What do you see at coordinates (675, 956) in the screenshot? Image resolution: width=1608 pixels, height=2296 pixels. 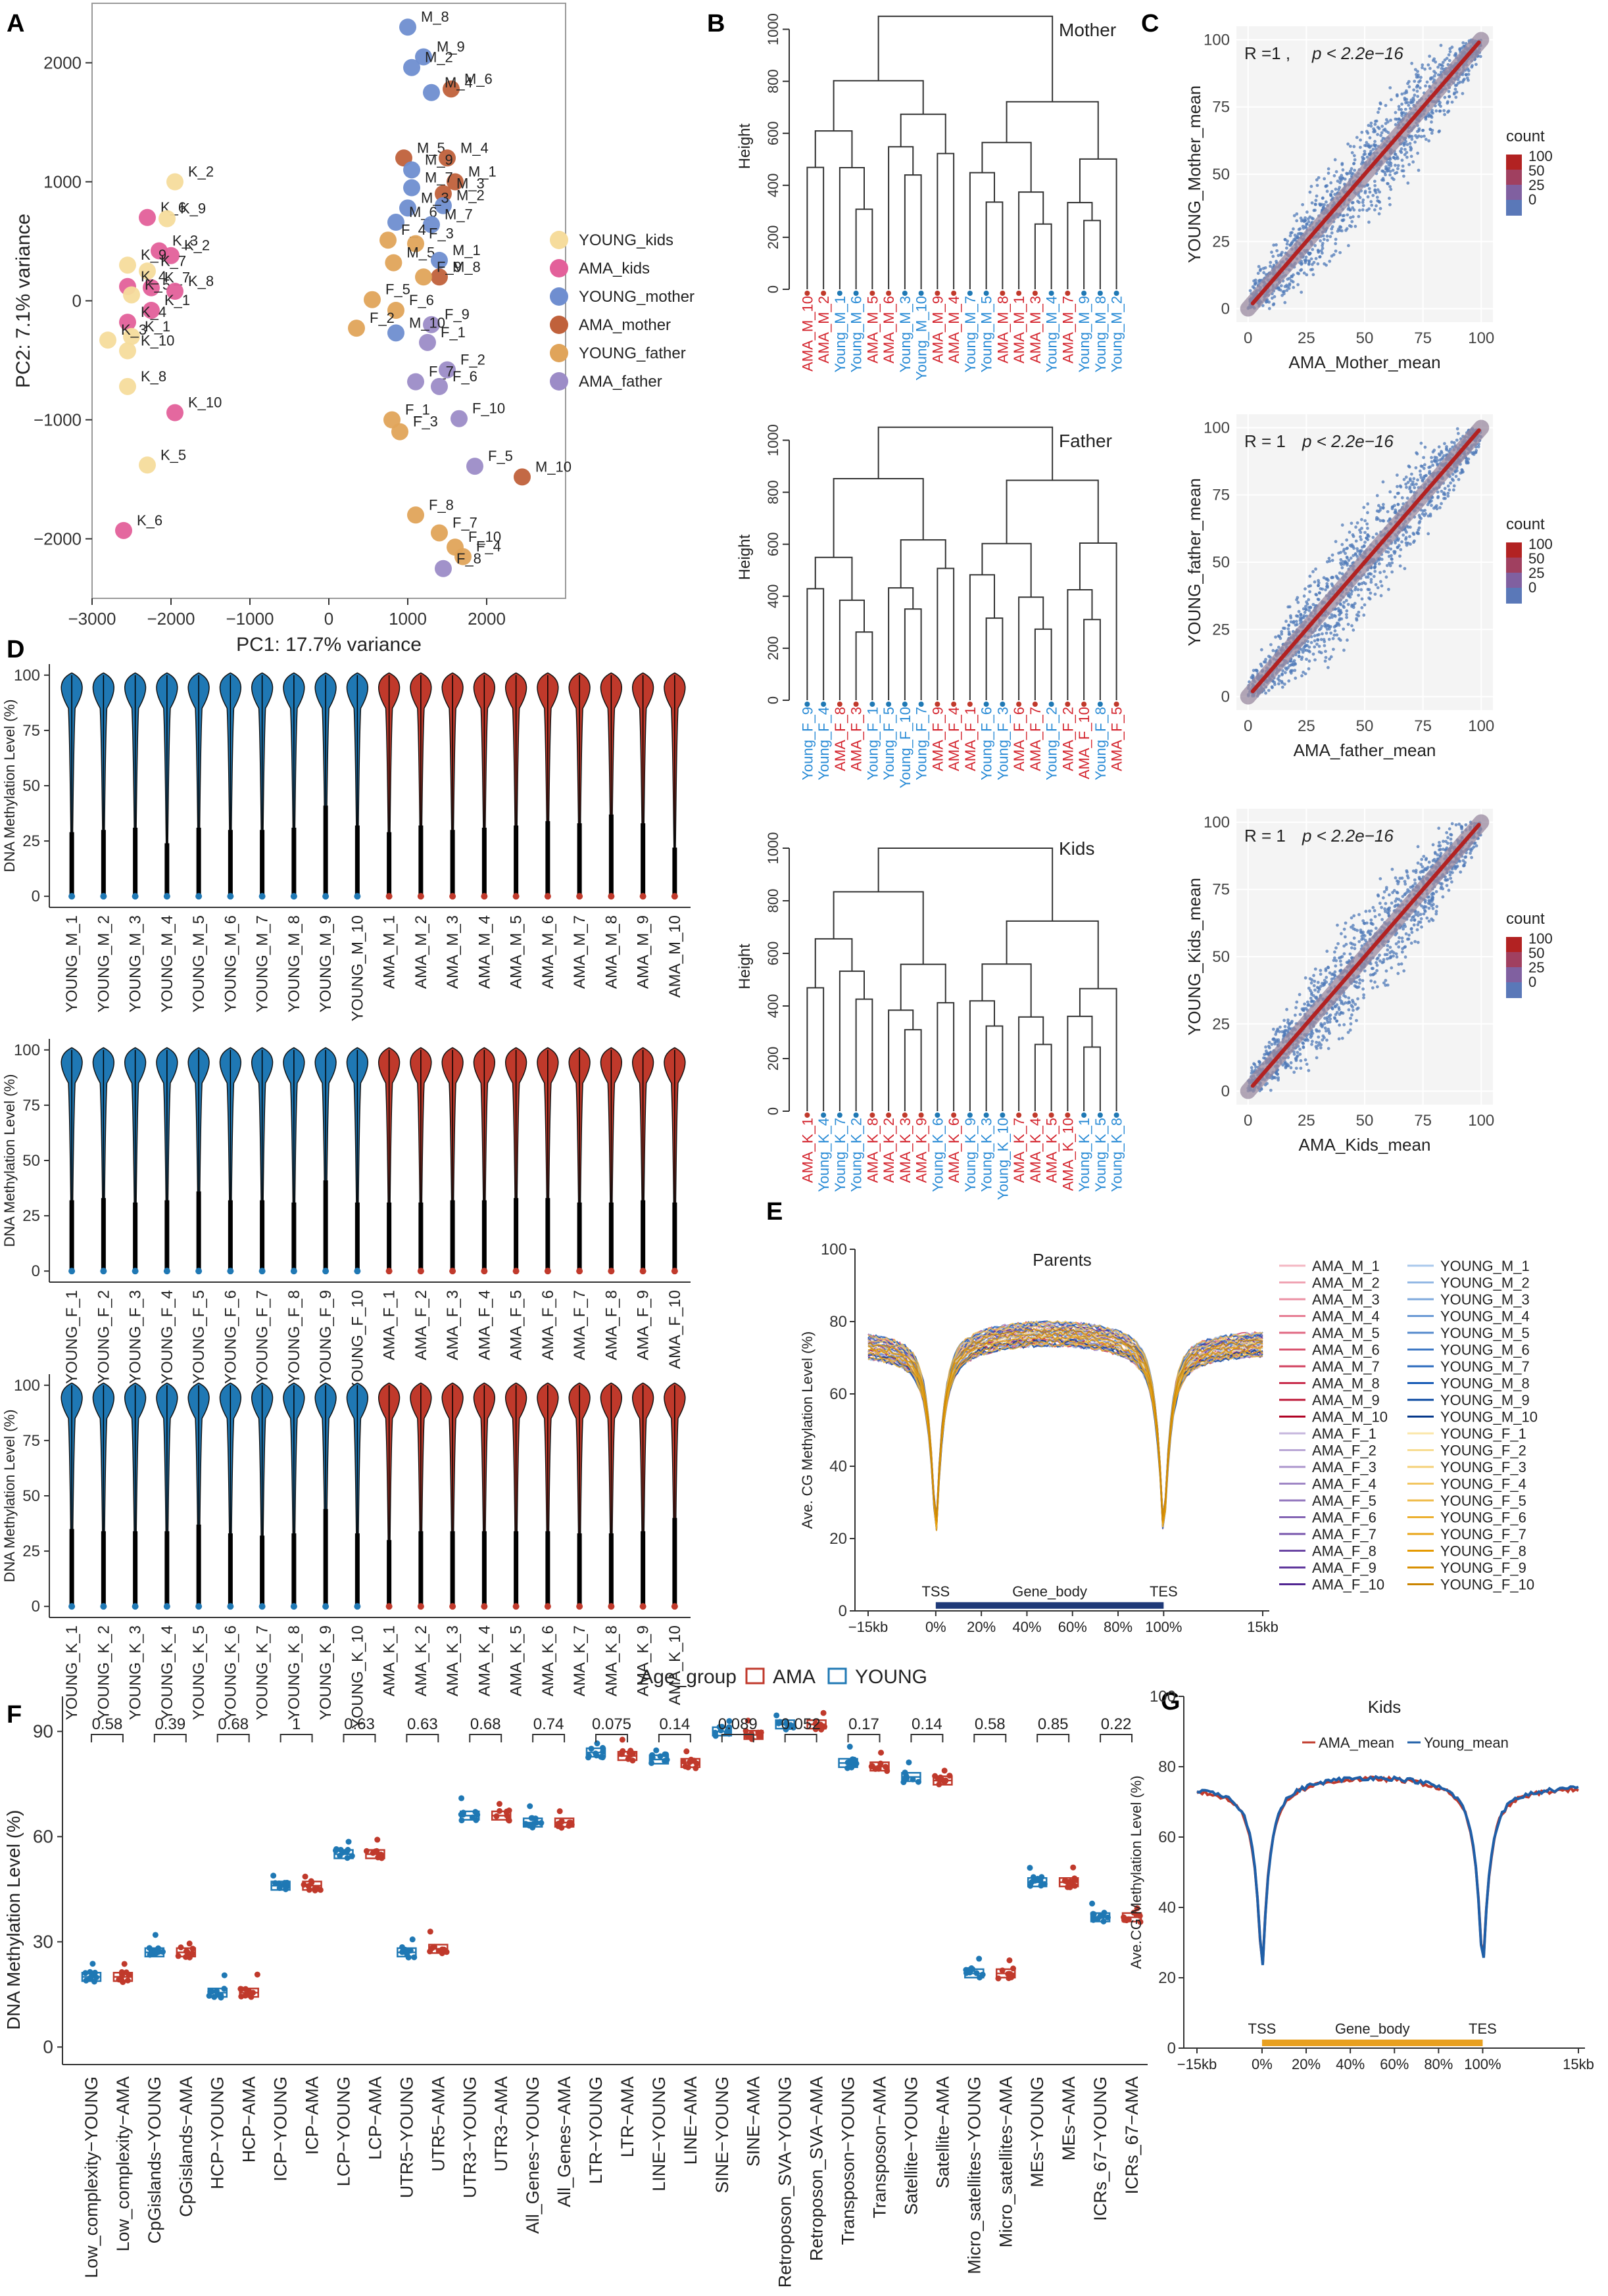 I see `violin-label: AMA_M_10` at bounding box center [675, 956].